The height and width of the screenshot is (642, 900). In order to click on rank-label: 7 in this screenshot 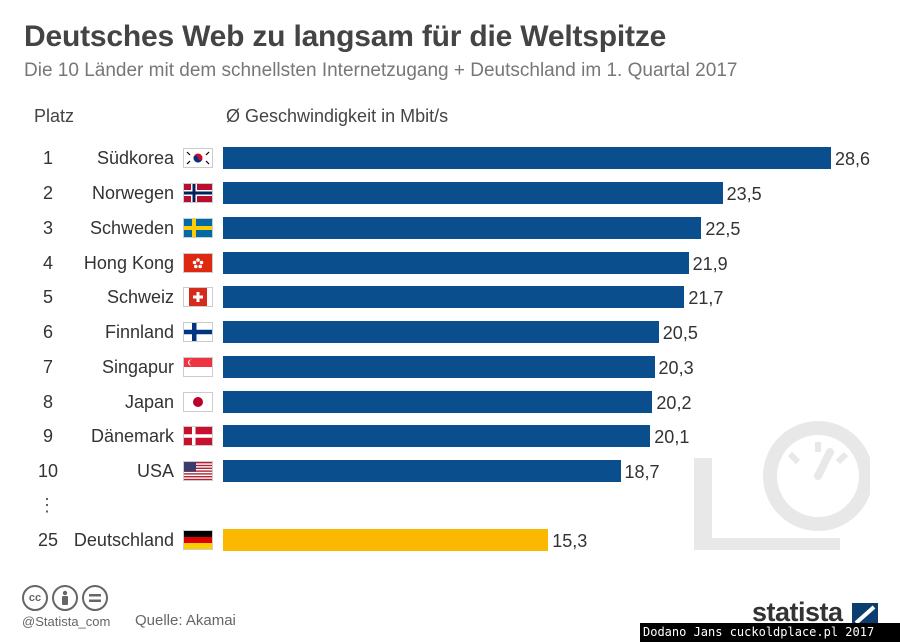, I will do `click(47, 367)`.